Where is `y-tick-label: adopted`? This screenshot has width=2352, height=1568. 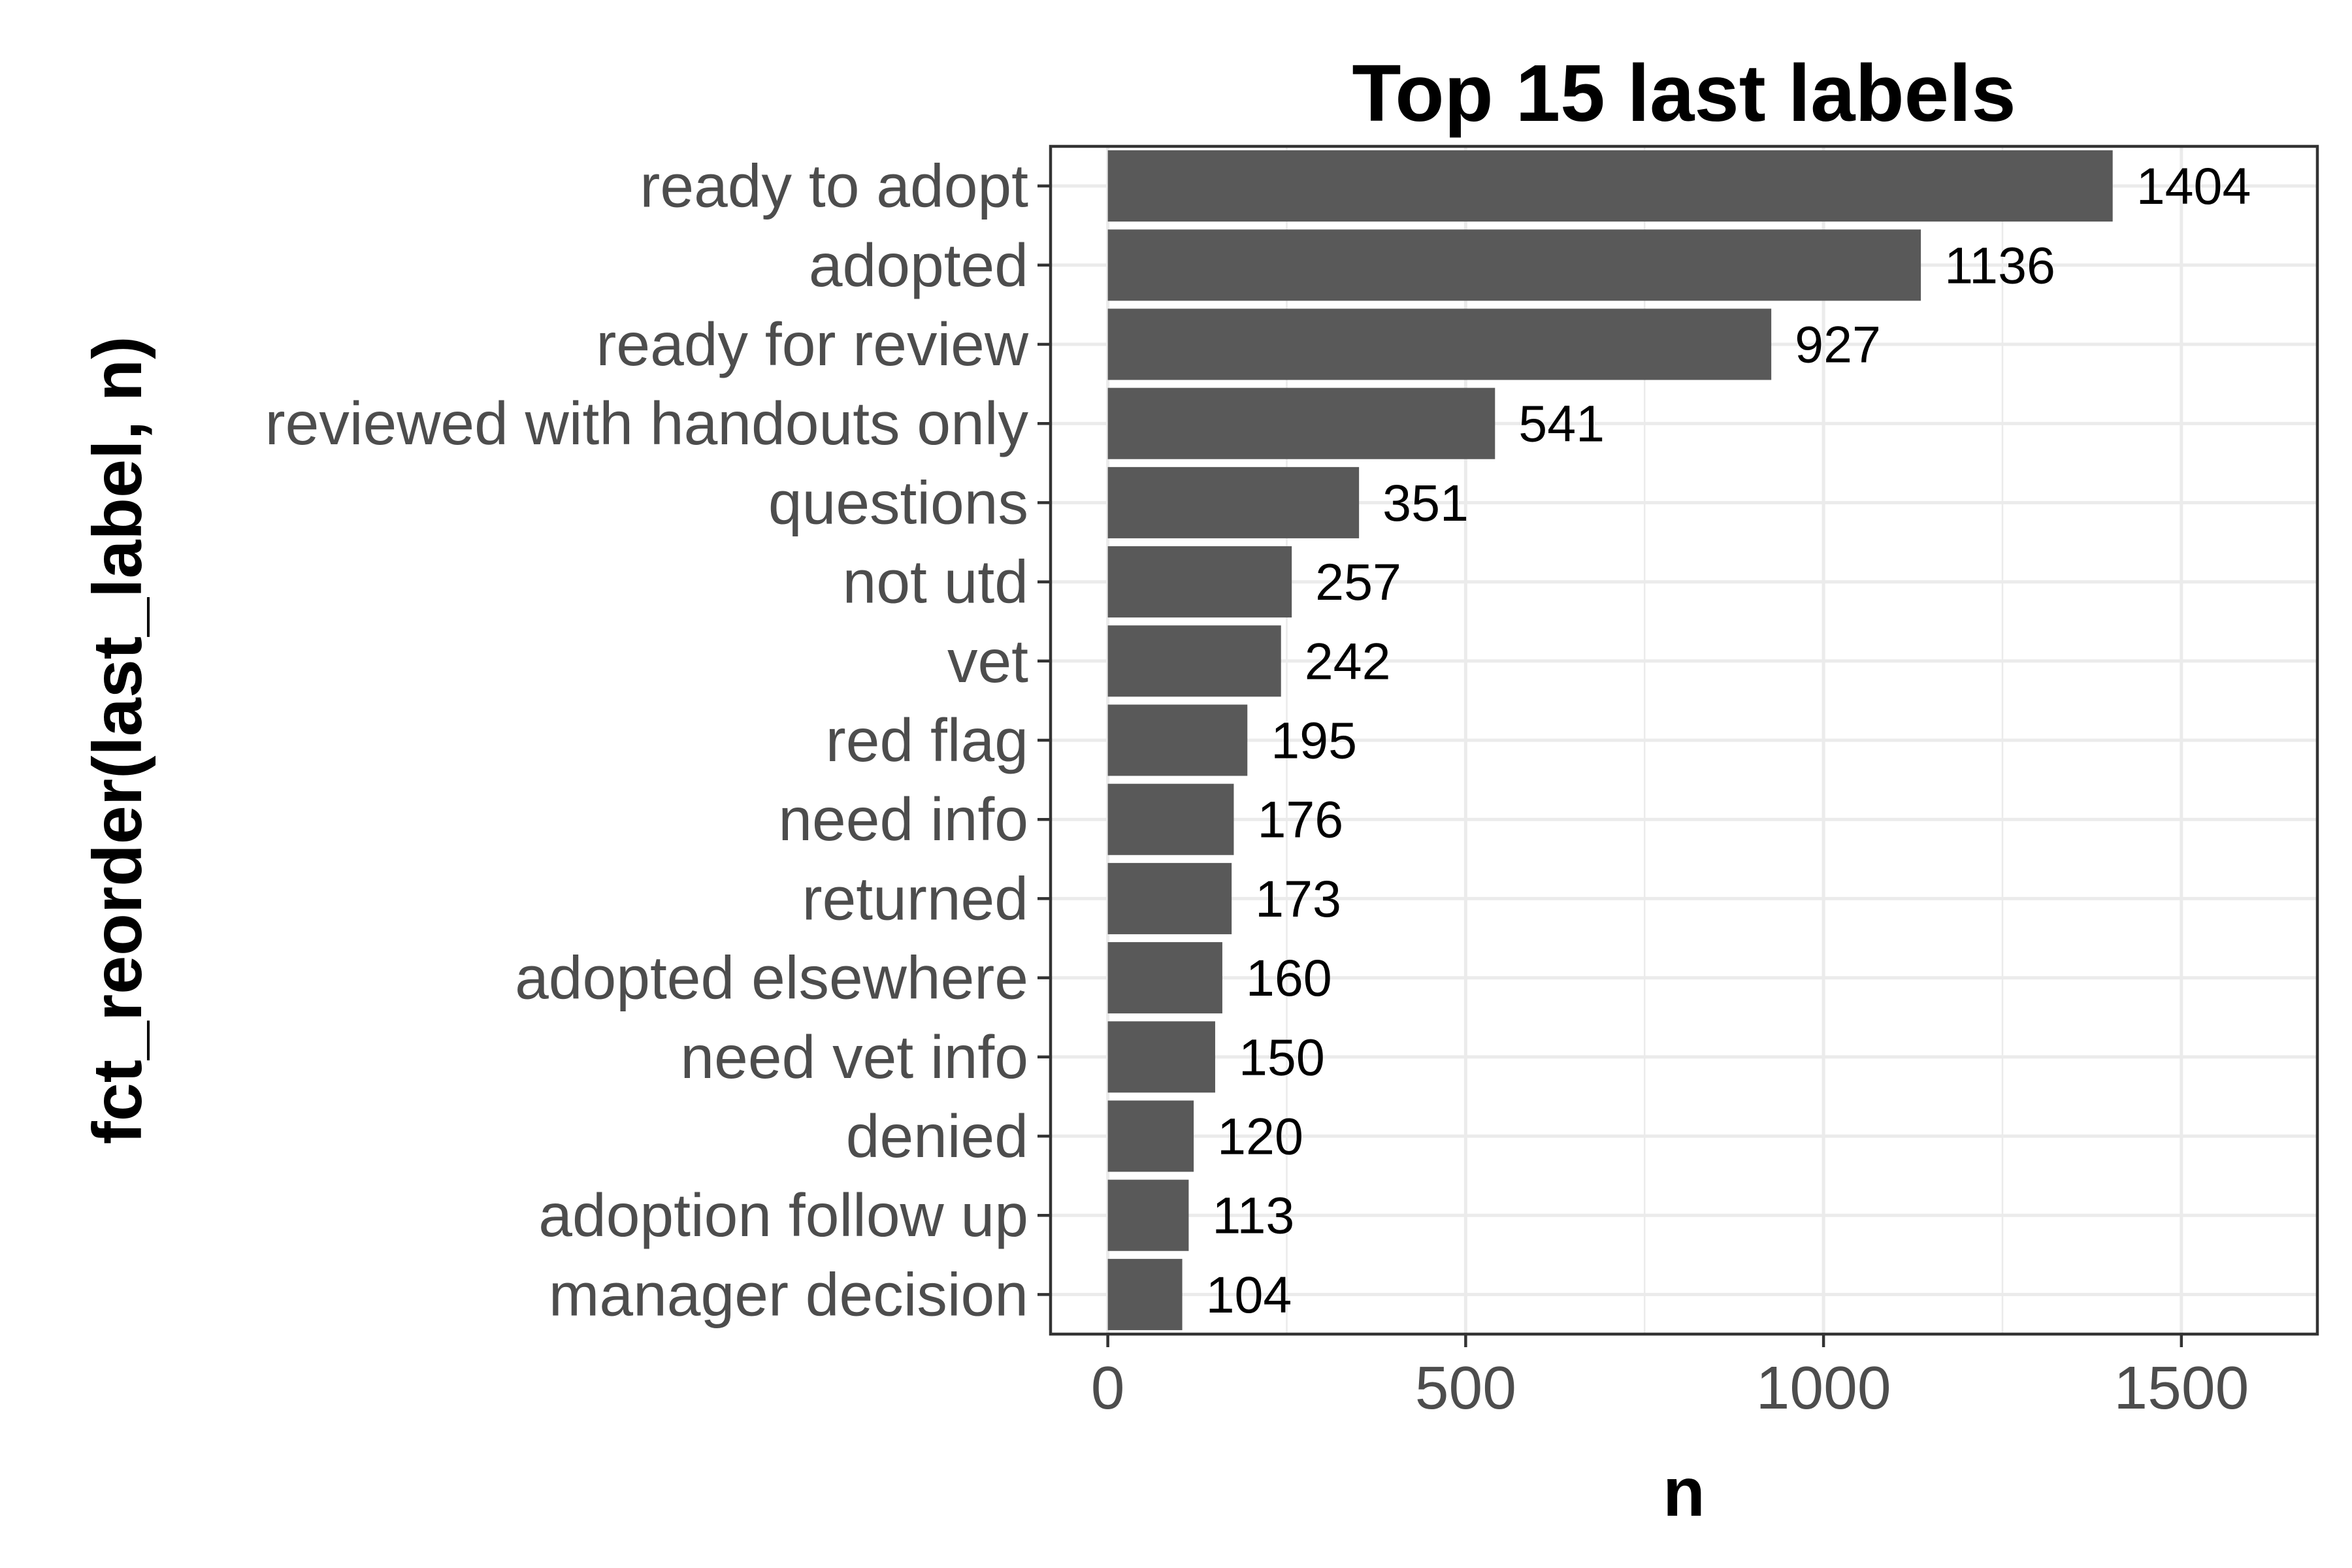 y-tick-label: adopted is located at coordinates (918, 265).